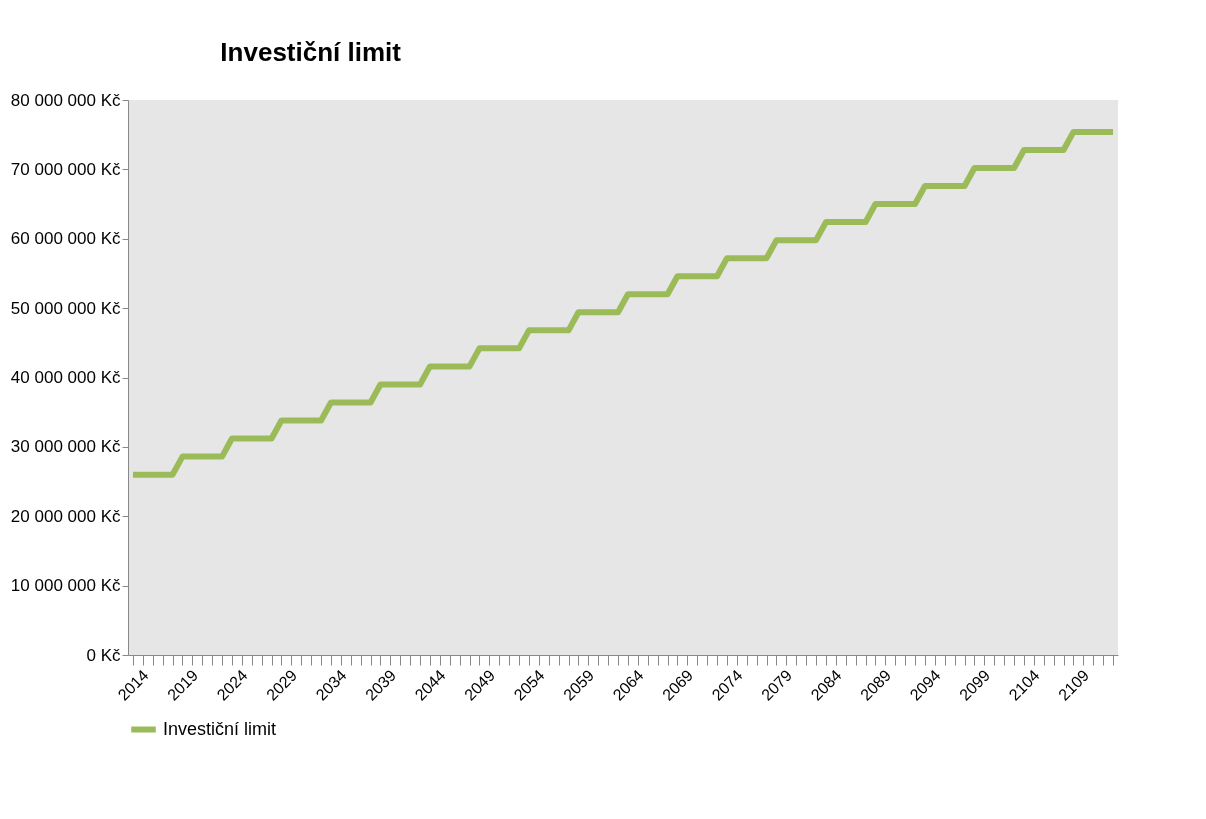 The height and width of the screenshot is (819, 1206). Describe the element at coordinates (311, 52) in the screenshot. I see `chart-title: Investiční limit` at that location.